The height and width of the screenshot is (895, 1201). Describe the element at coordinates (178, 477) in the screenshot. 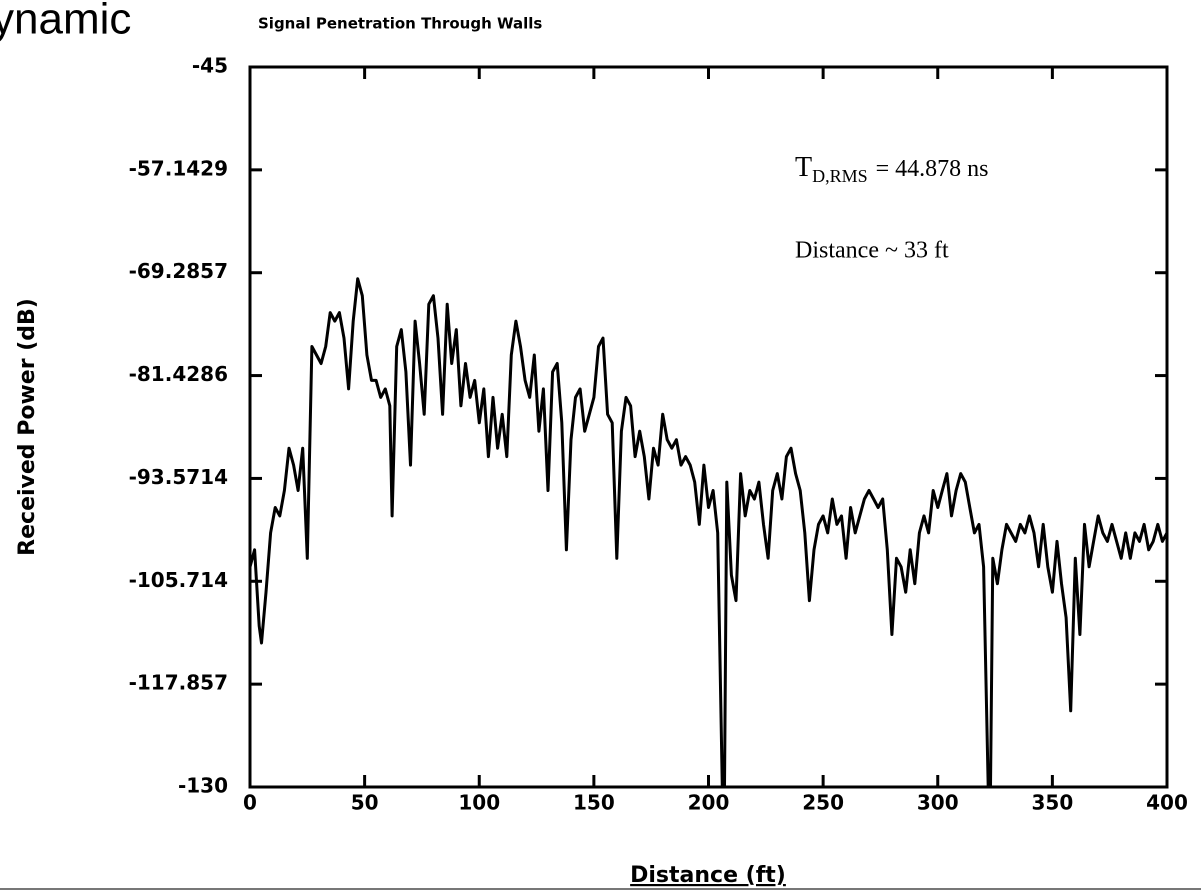

I see `y-tick-label: -93.5714` at that location.